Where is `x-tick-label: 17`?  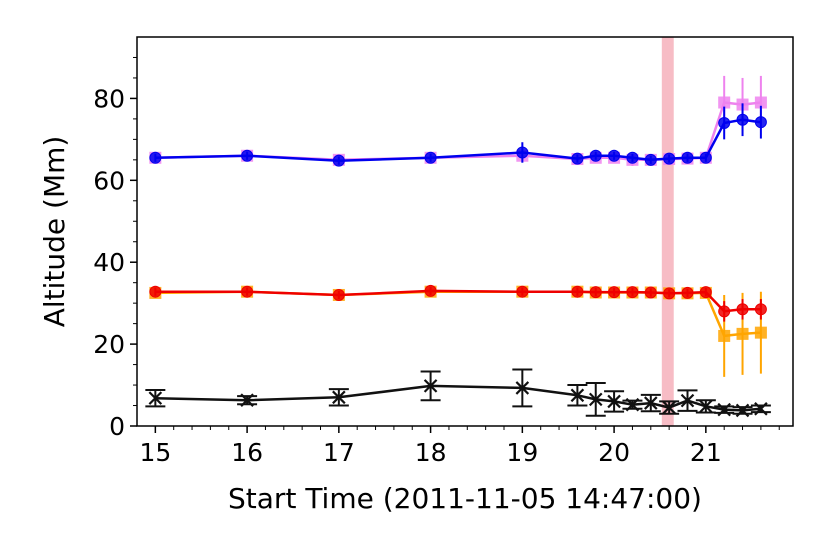
x-tick-label: 17 is located at coordinates (339, 452).